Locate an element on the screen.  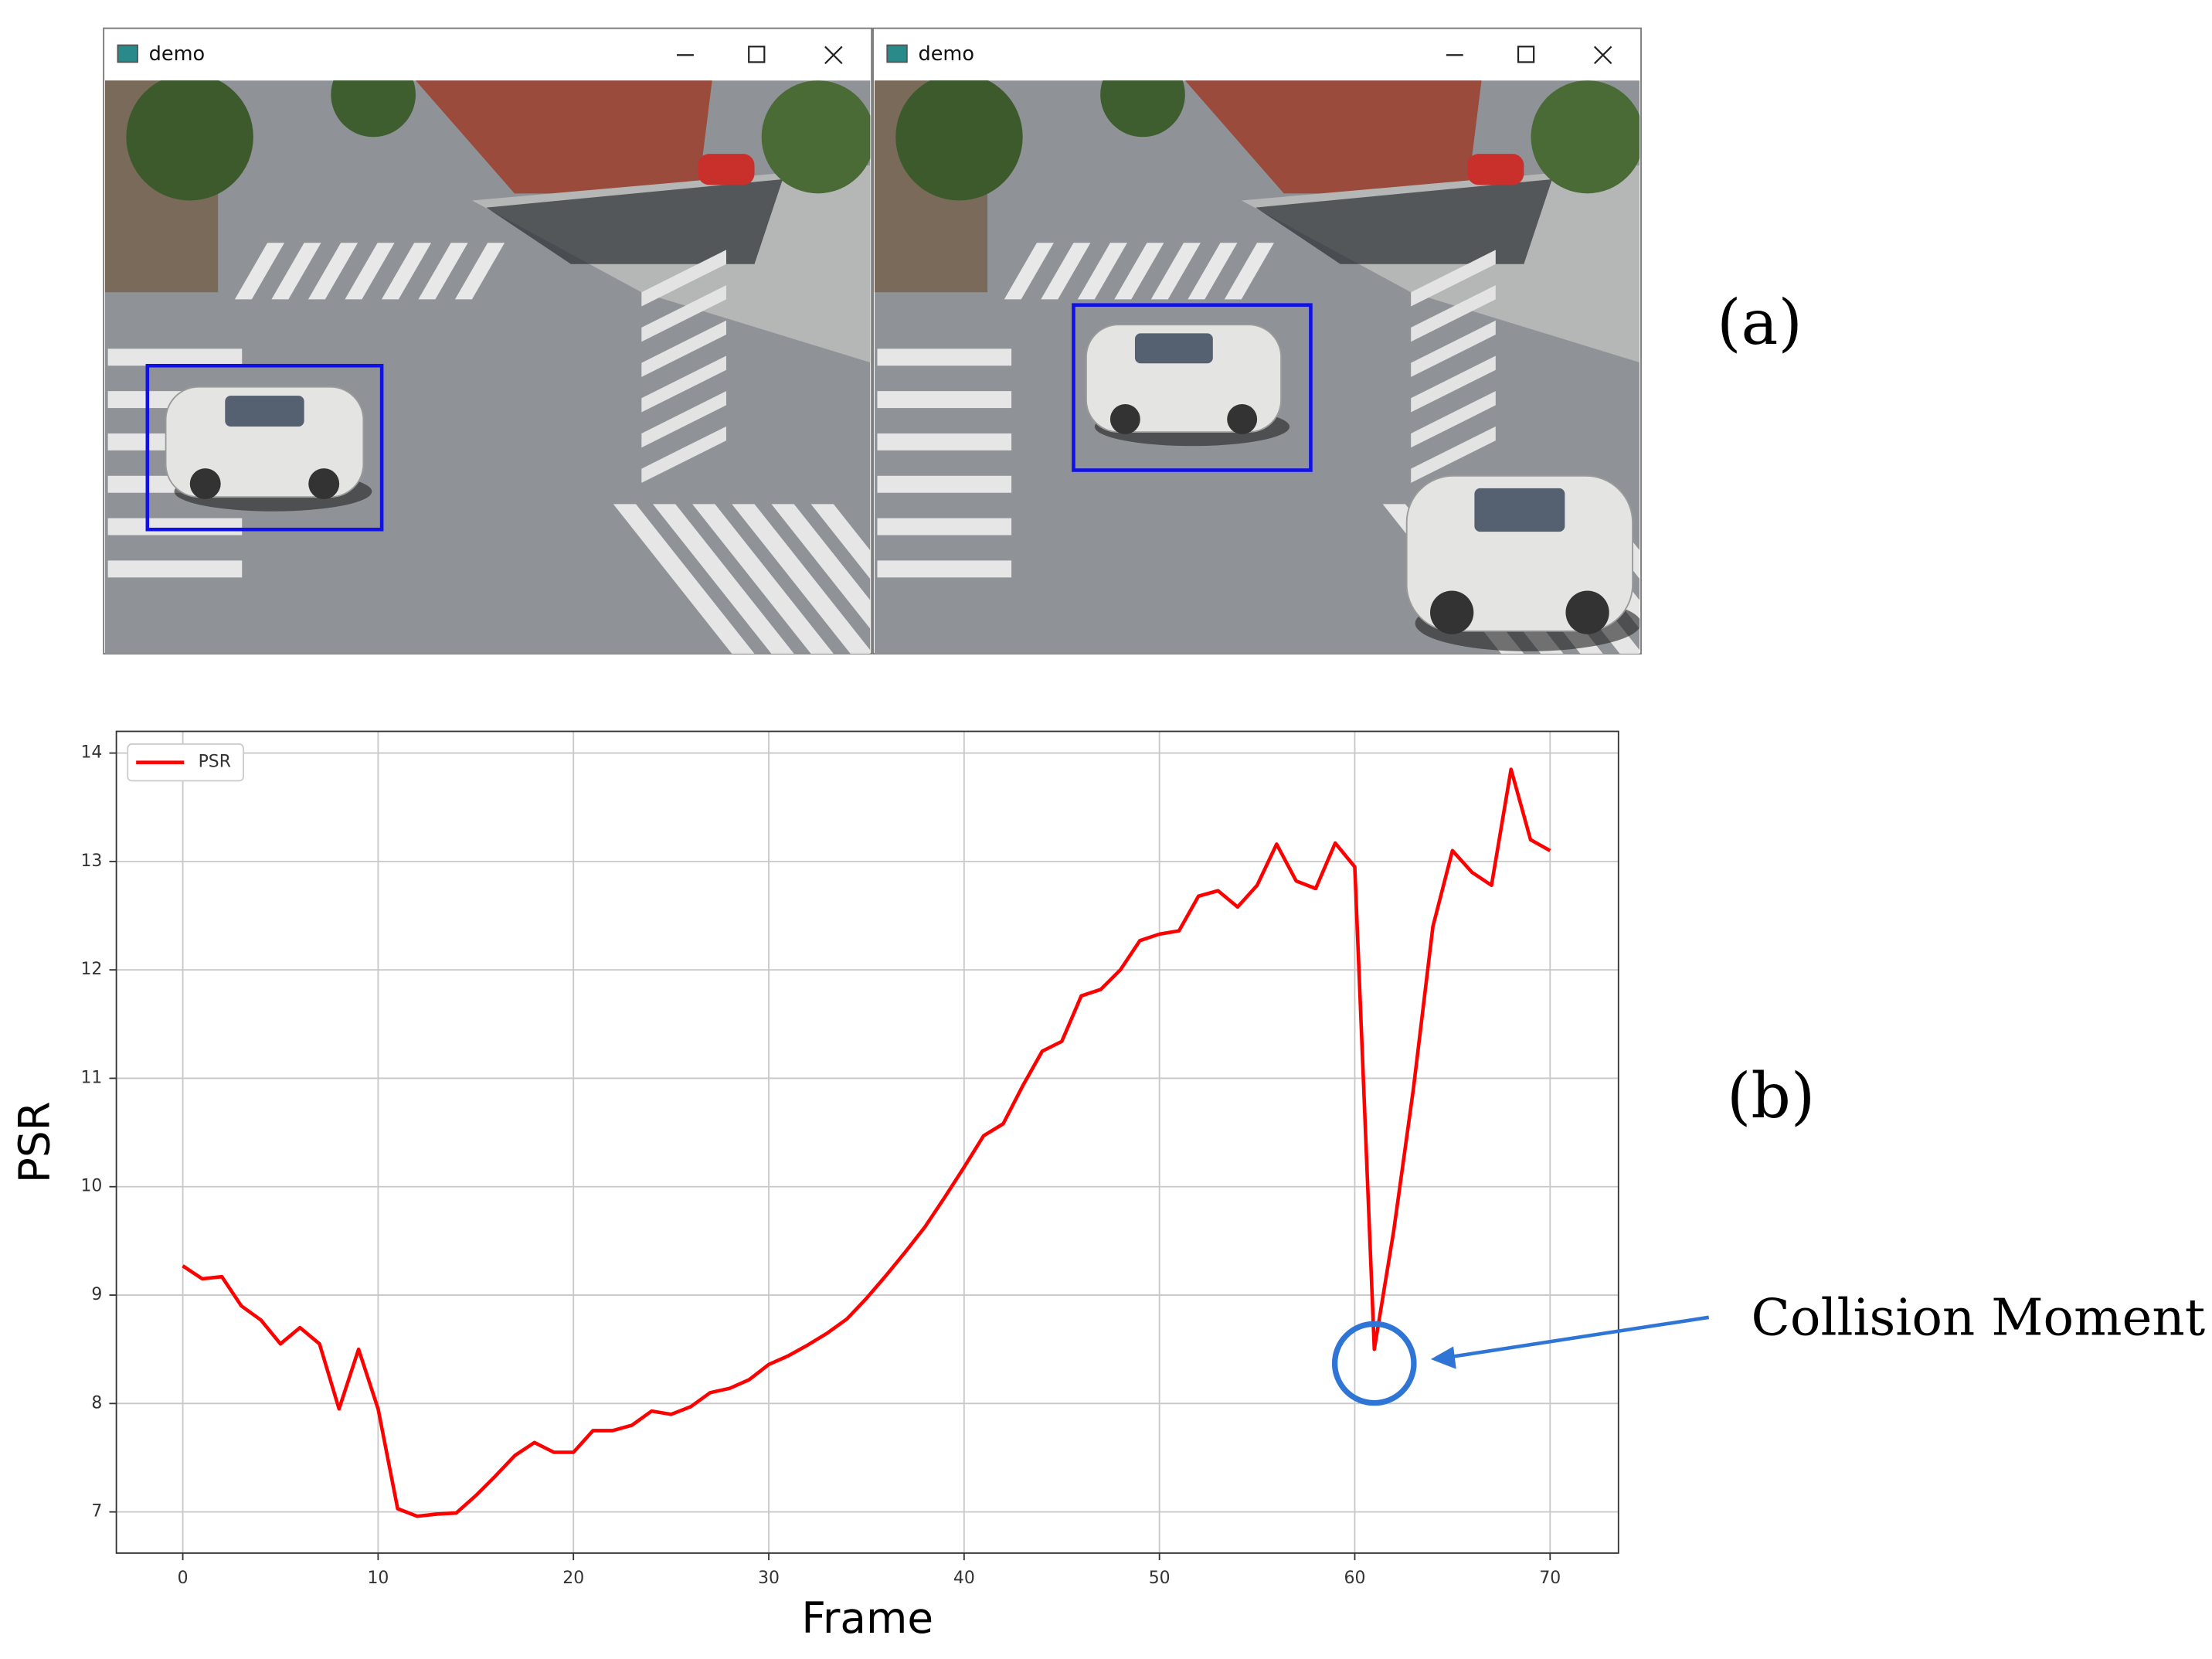
legend-box is located at coordinates (185, 762).